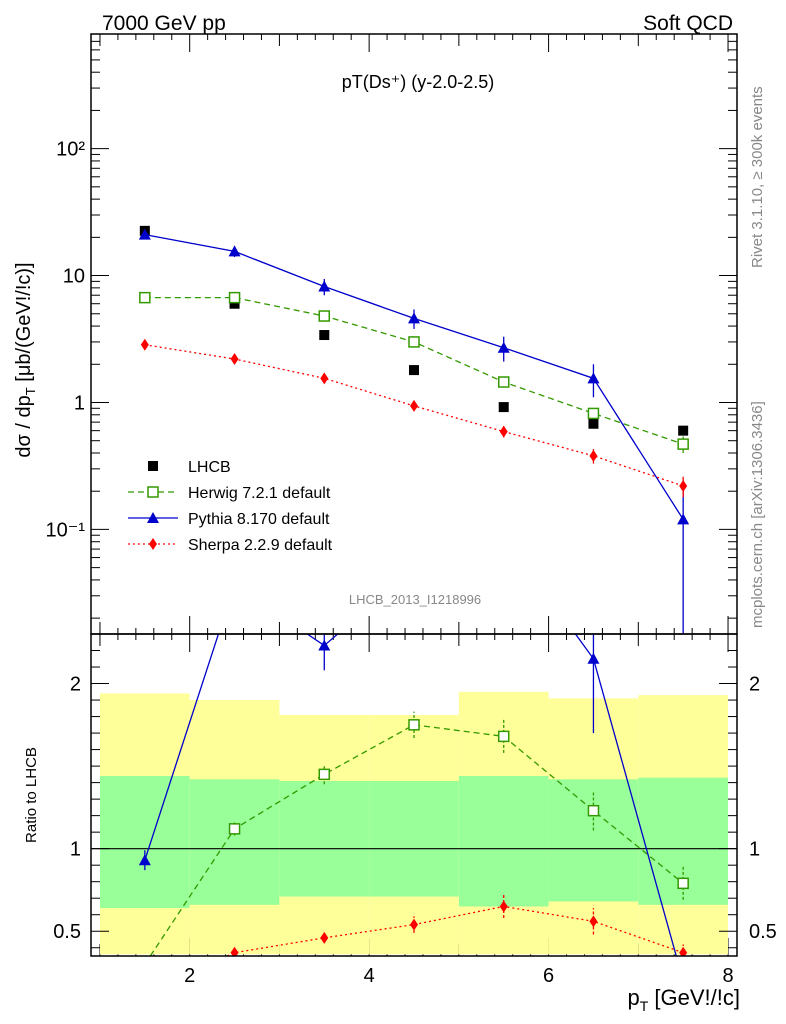  I want to click on ratio-y-tick-label: 1, so click(75, 850).